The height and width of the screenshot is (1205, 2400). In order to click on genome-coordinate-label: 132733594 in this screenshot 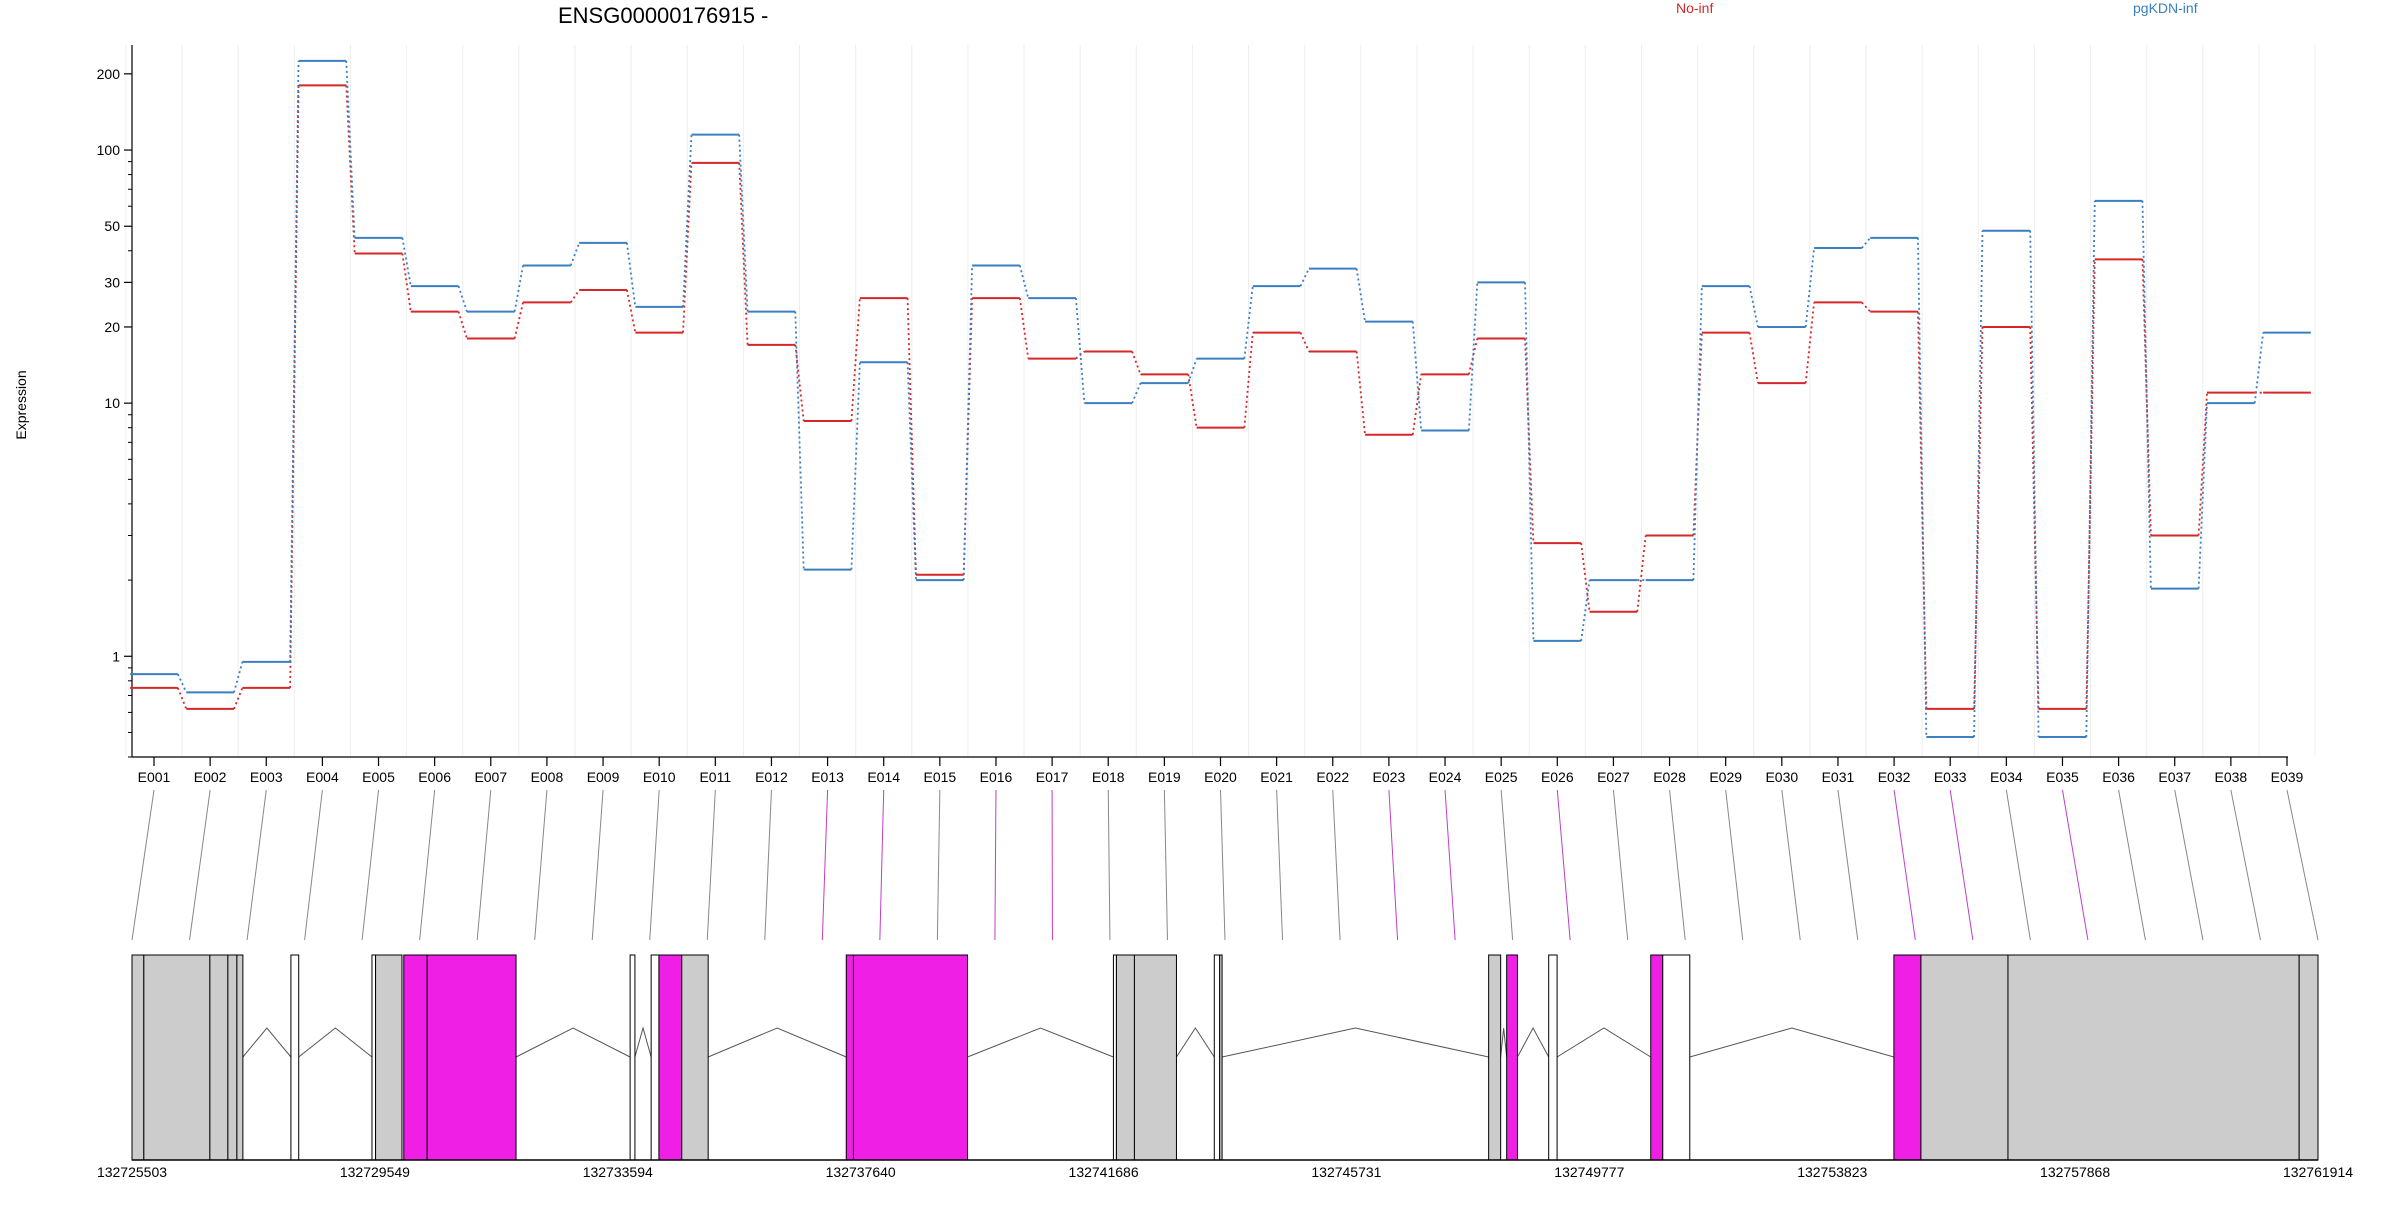, I will do `click(618, 1172)`.